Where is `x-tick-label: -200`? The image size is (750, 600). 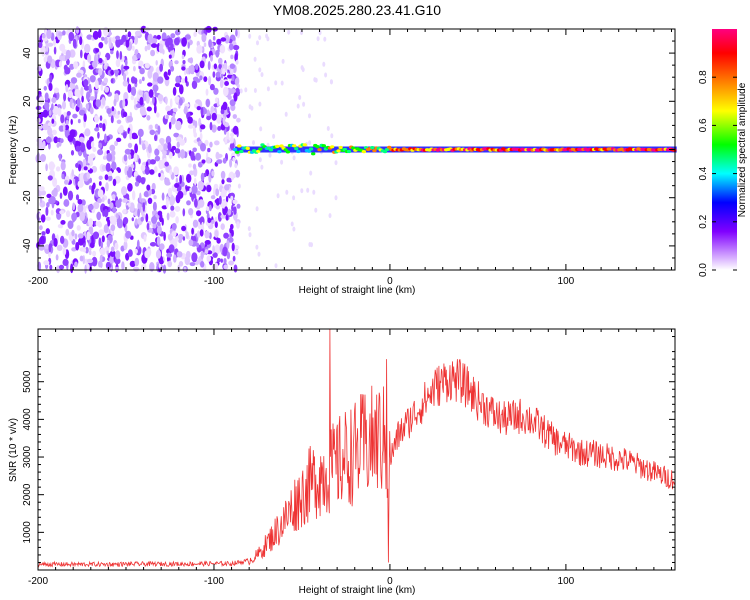 x-tick-label: -200 is located at coordinates (38, 581).